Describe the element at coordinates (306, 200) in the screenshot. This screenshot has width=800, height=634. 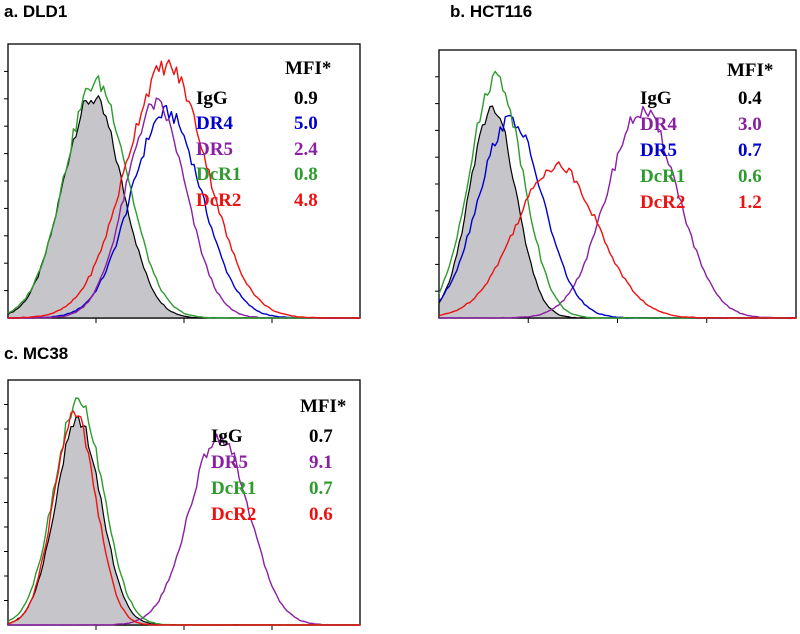
I see `legend-mfi-dcr2: 4.8` at that location.